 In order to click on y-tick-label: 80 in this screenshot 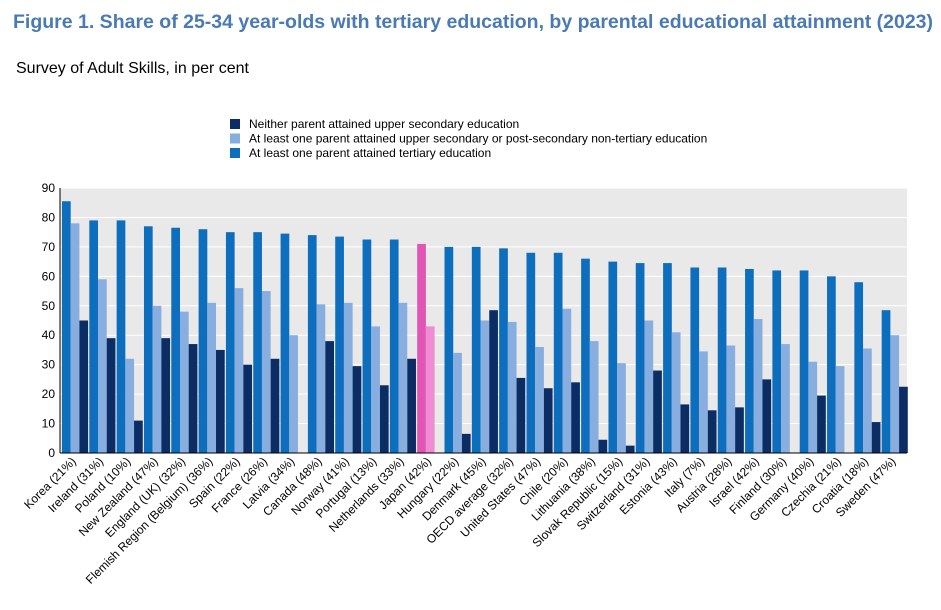, I will do `click(49, 217)`.